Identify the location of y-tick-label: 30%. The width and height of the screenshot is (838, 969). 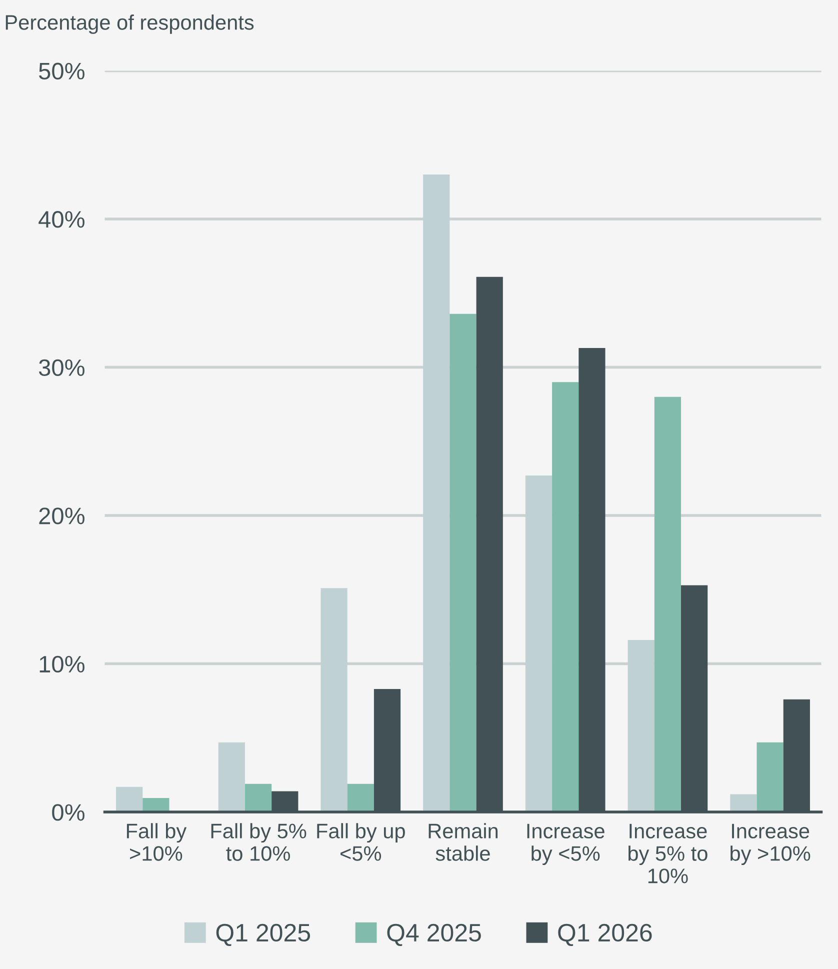
(61, 367).